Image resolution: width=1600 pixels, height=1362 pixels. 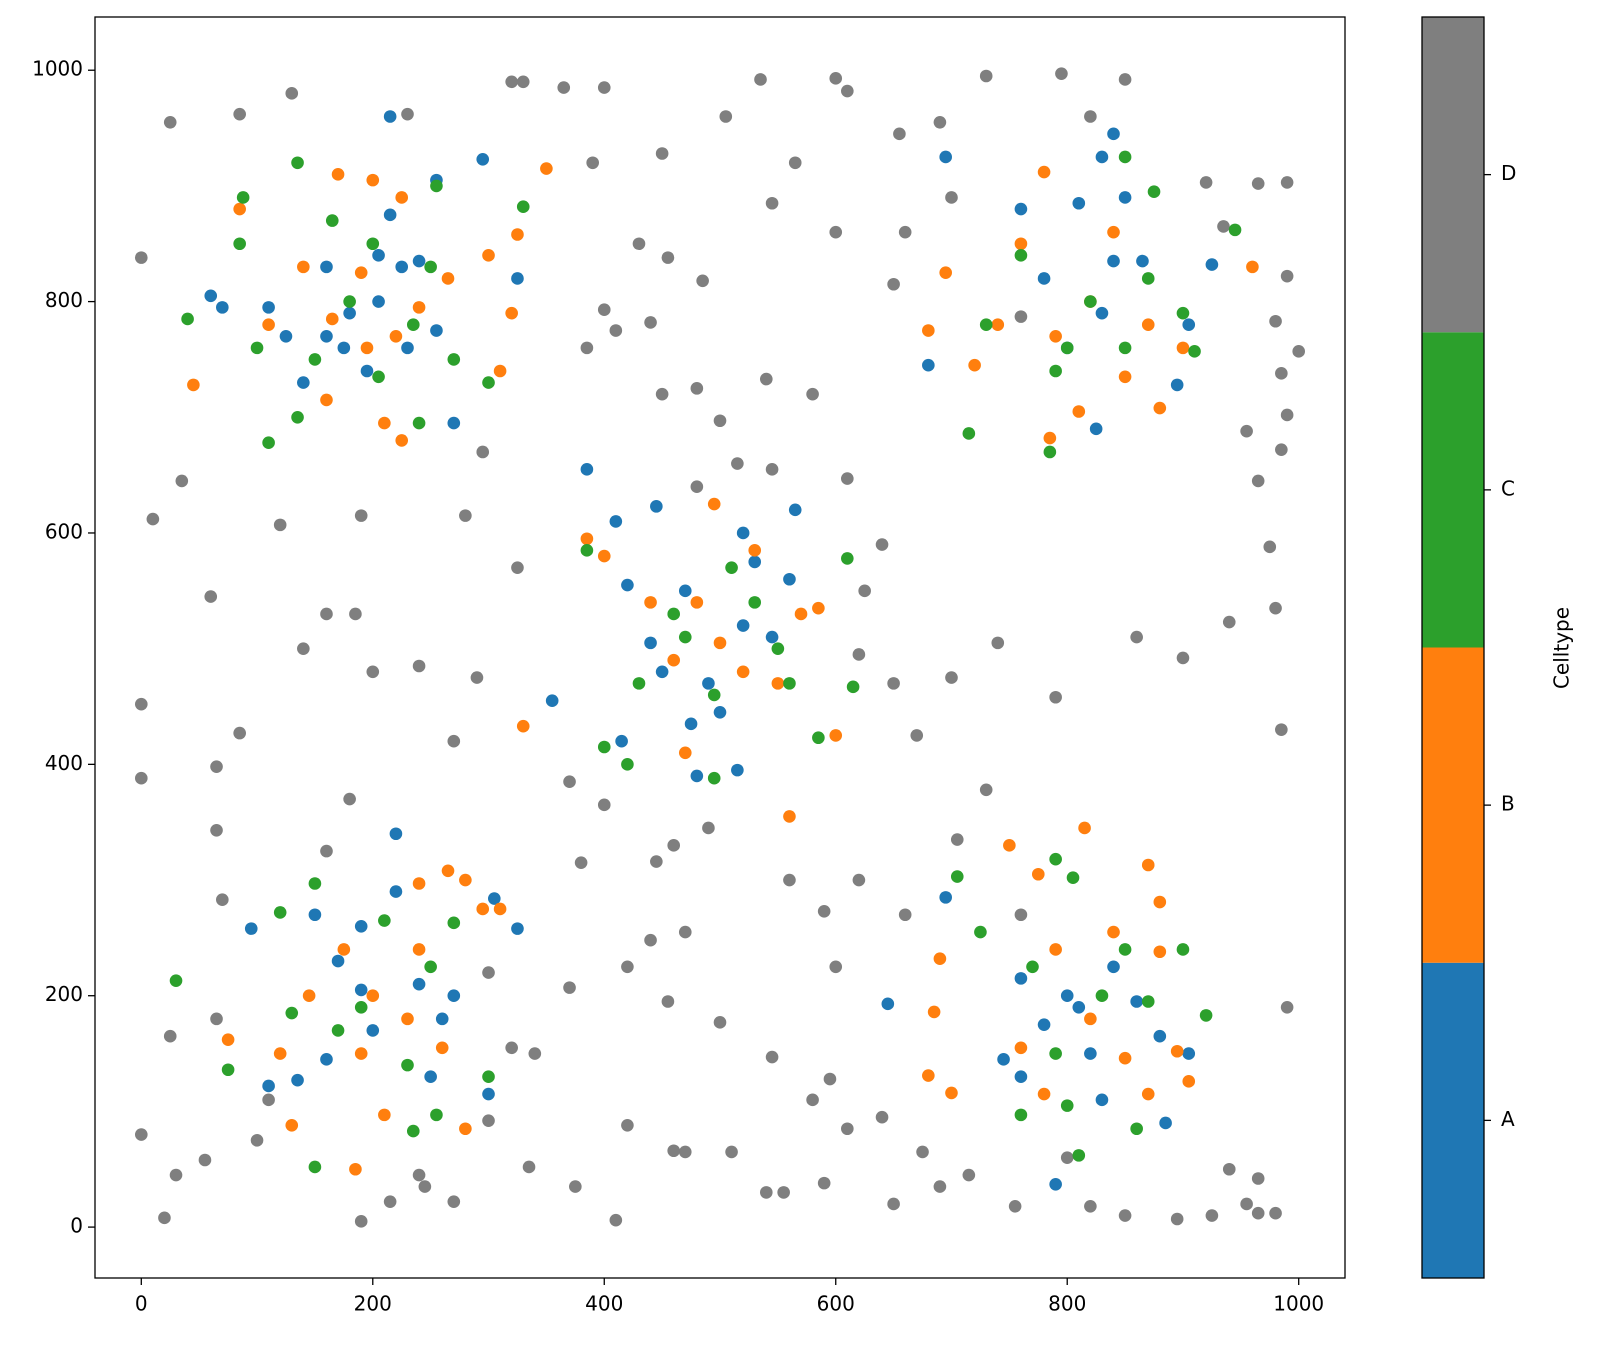 I want to click on colorbar-frame, so click(x=1453, y=647).